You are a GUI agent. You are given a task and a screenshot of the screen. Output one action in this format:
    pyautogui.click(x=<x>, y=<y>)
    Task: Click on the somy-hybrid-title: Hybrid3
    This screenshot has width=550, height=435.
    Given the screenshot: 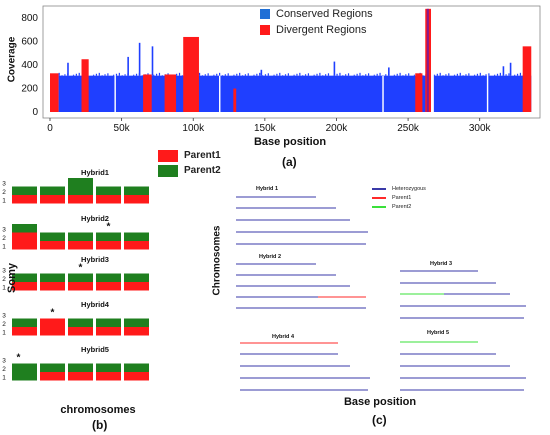 What is the action you would take?
    pyautogui.click(x=95, y=259)
    